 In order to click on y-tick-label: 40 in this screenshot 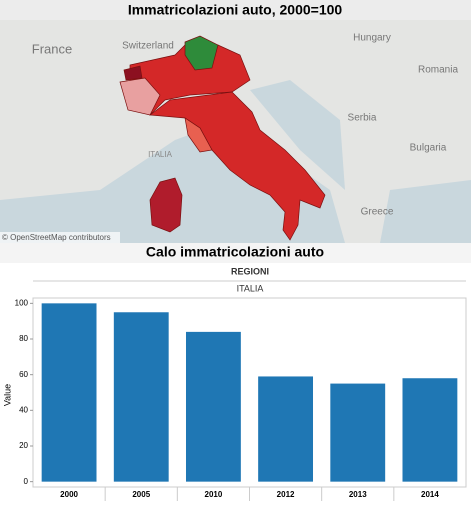, I will do `click(23, 409)`.